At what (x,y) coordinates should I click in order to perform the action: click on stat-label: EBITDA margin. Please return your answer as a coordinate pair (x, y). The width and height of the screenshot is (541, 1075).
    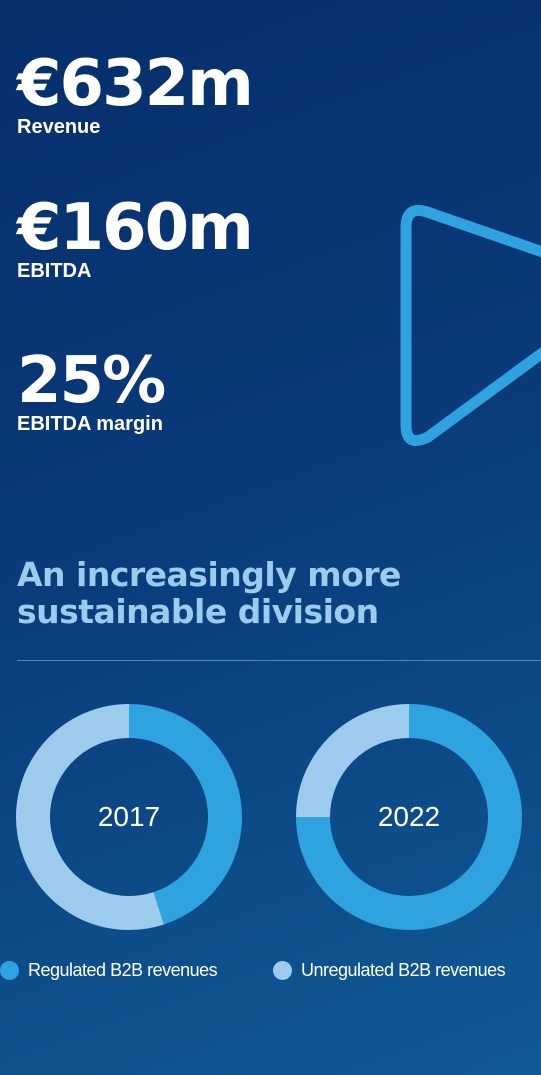
    Looking at the image, I should click on (90, 424).